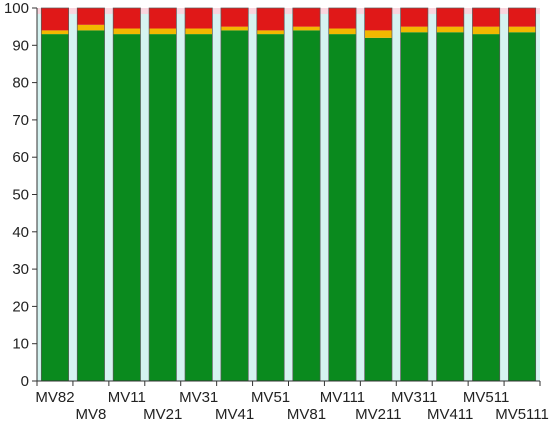  I want to click on x-tick-label: MV311, so click(414, 397).